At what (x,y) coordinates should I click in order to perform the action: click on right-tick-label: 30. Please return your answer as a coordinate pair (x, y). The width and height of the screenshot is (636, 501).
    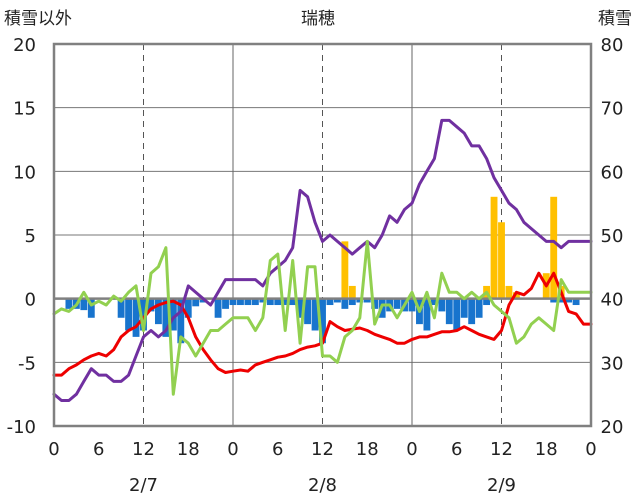
    Looking at the image, I should click on (612, 363).